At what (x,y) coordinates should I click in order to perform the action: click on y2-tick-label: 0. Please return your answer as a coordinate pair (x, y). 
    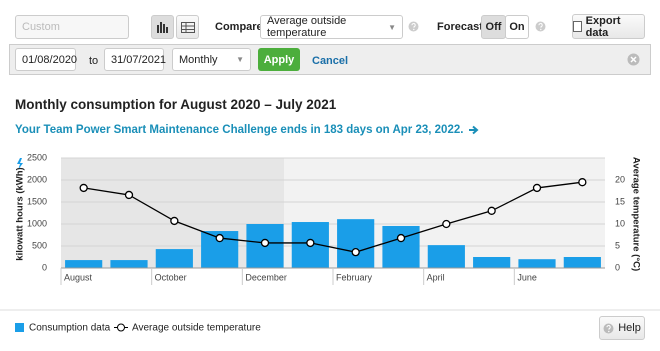
    Looking at the image, I should click on (617, 267).